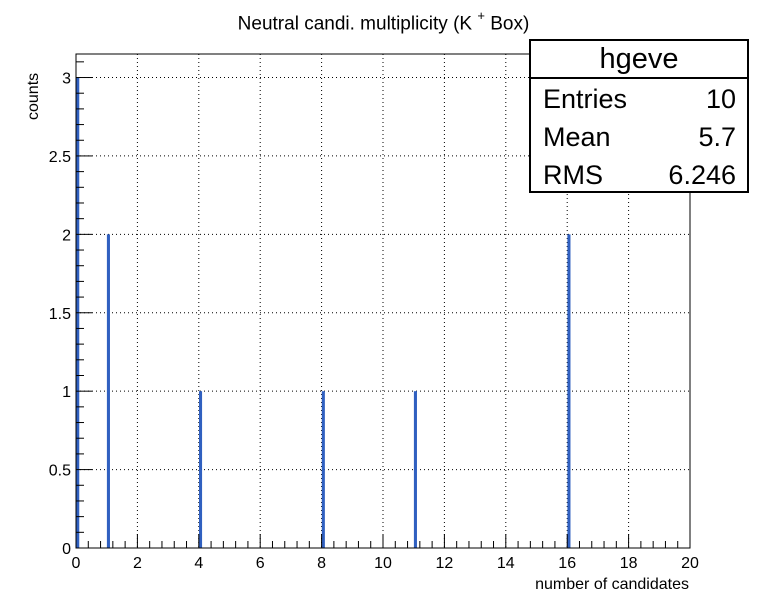 This screenshot has height=611, width=767. What do you see at coordinates (385, 553) in the screenshot?
I see `x-axis-ticks: 0 2 4 6 8 10 12 14 16 18 20` at bounding box center [385, 553].